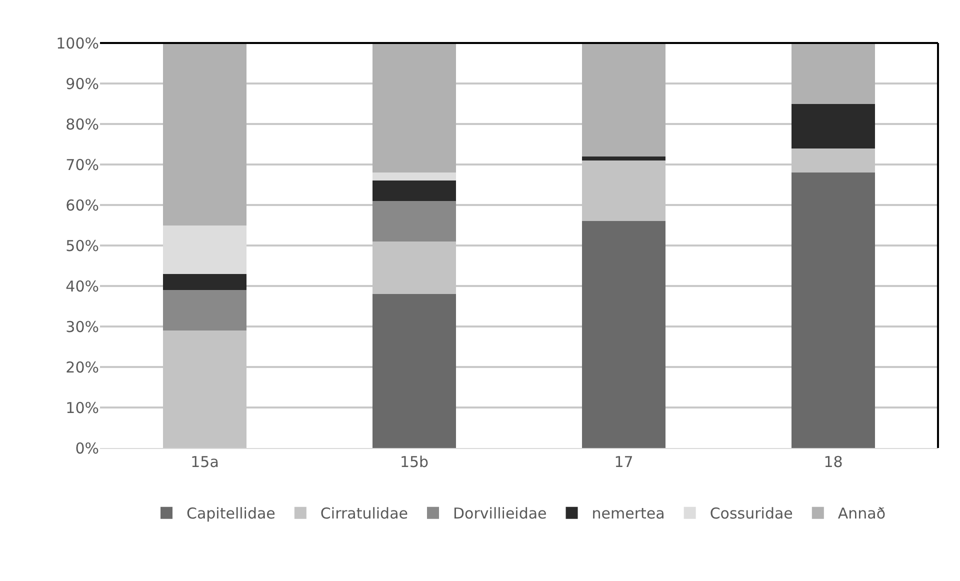  I want to click on y-tick-label: 100%, so click(77, 43).